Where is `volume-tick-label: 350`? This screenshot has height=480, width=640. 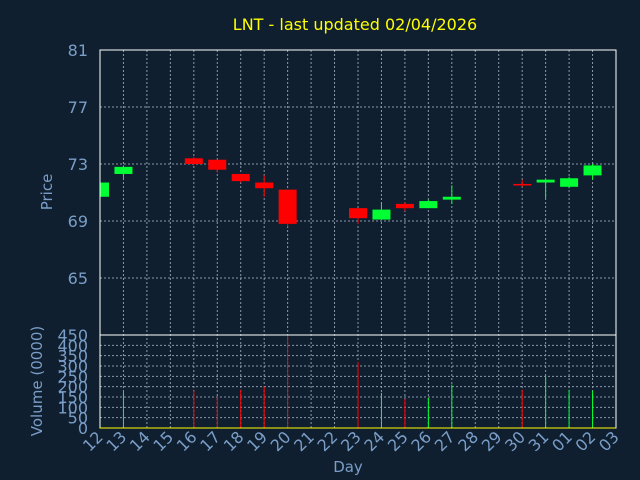
volume-tick-label: 350 is located at coordinates (72, 356).